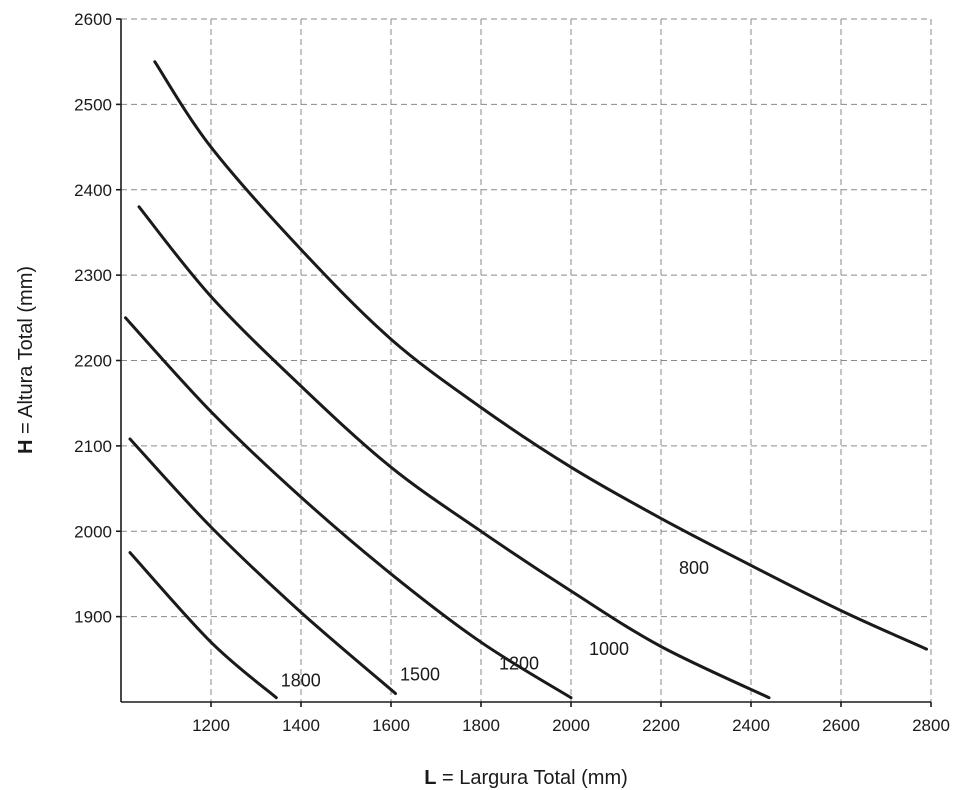  I want to click on curve-labels: 800 1000 1200 1500 1800, so click(495, 624).